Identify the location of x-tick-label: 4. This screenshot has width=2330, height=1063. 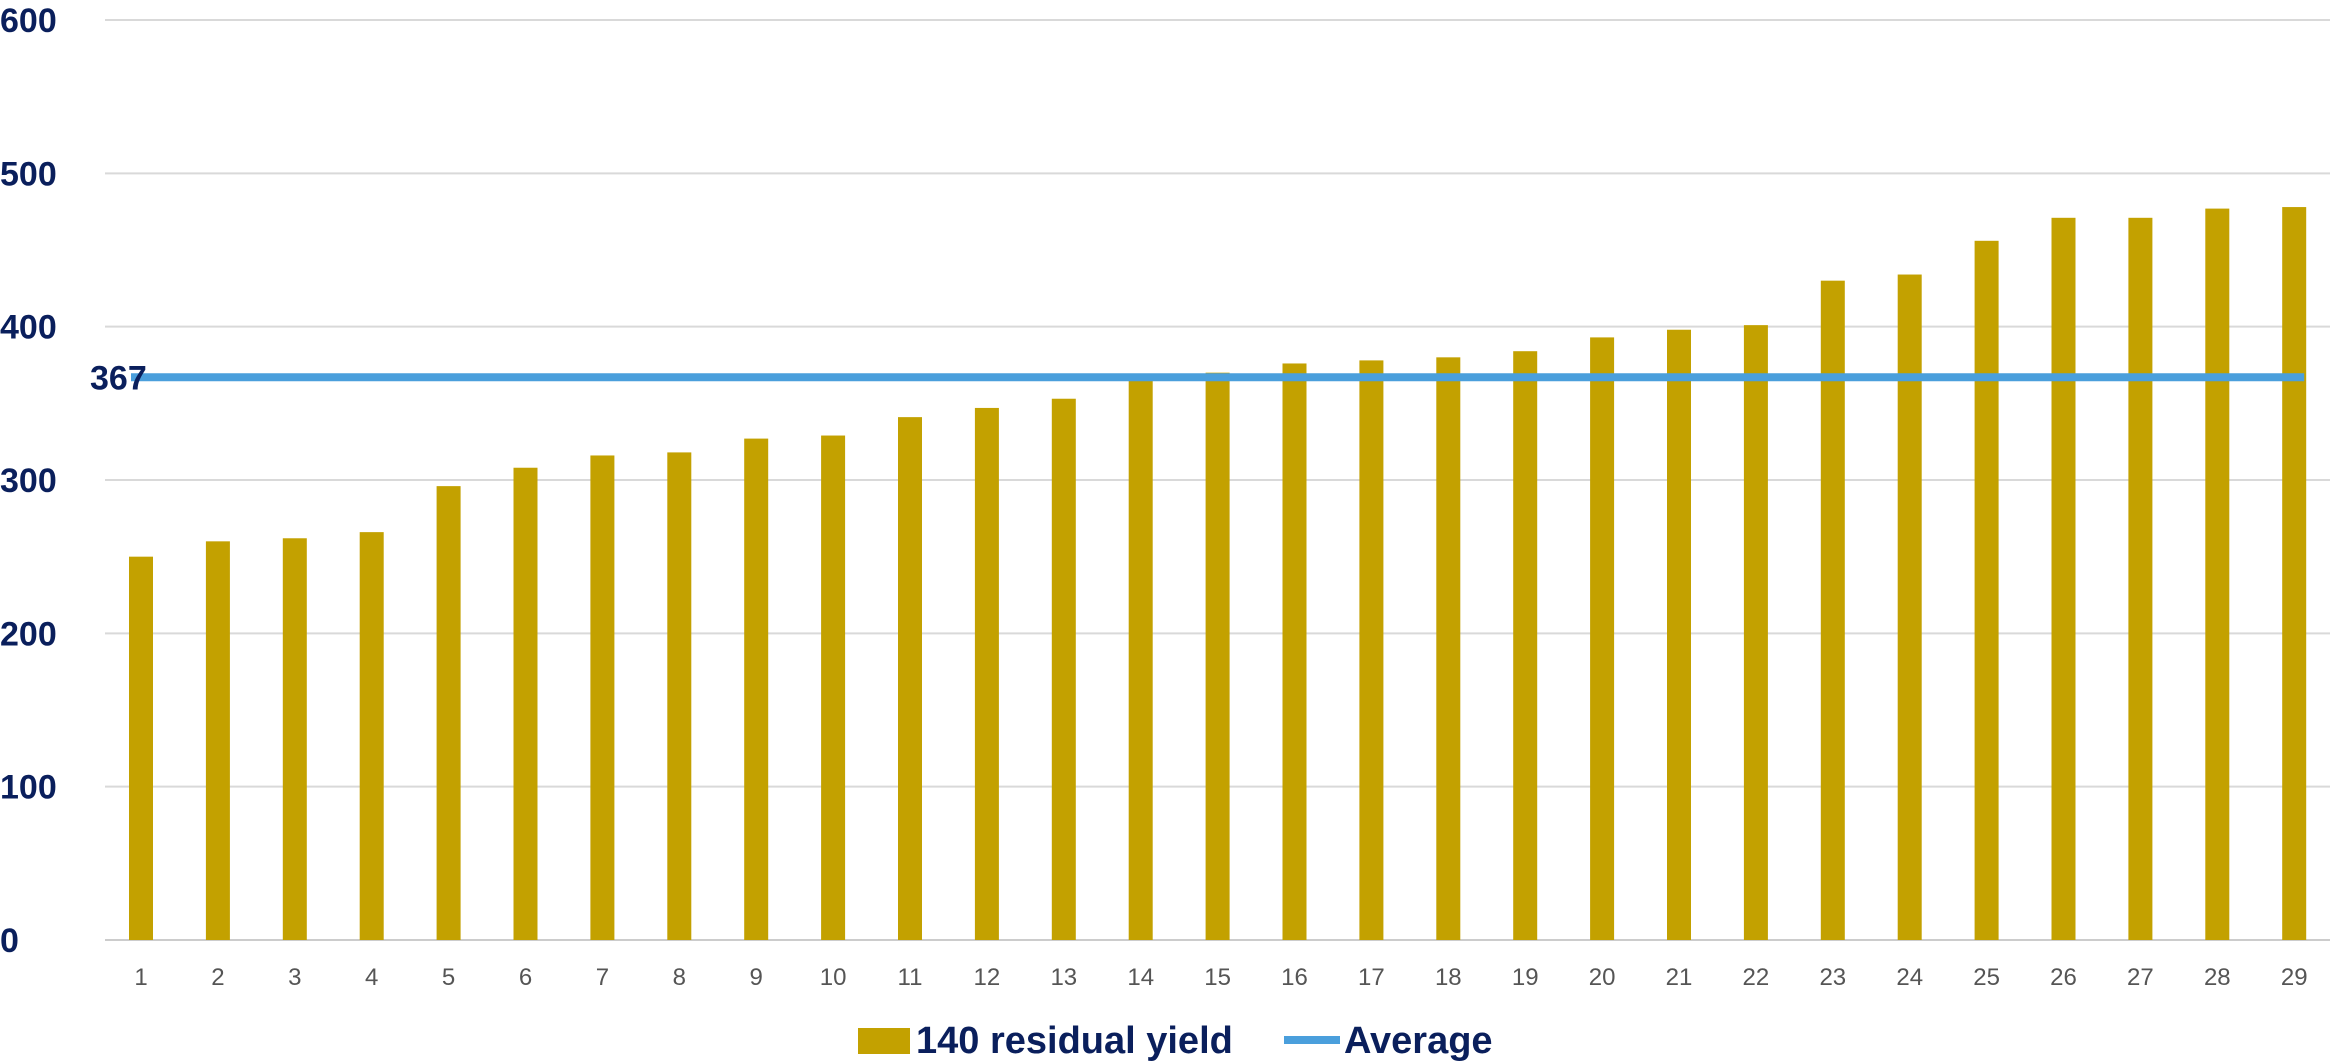
(371, 977).